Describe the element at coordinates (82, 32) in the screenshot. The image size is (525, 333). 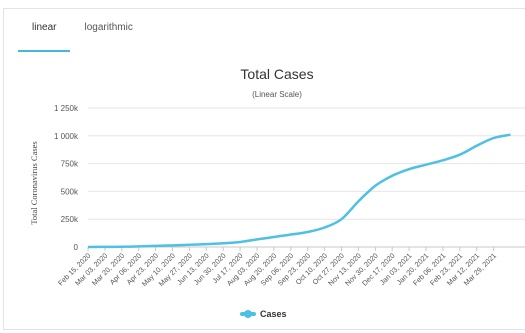
I see `scale-tabs: linear logarithmic` at that location.